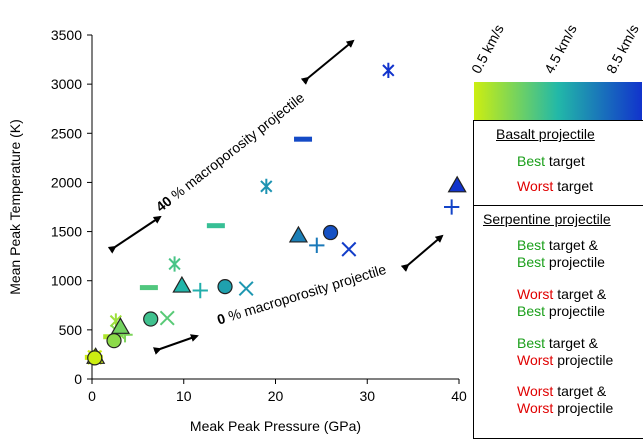 The image size is (643, 439). I want to click on legend-basalt-box, so click(558, 163).